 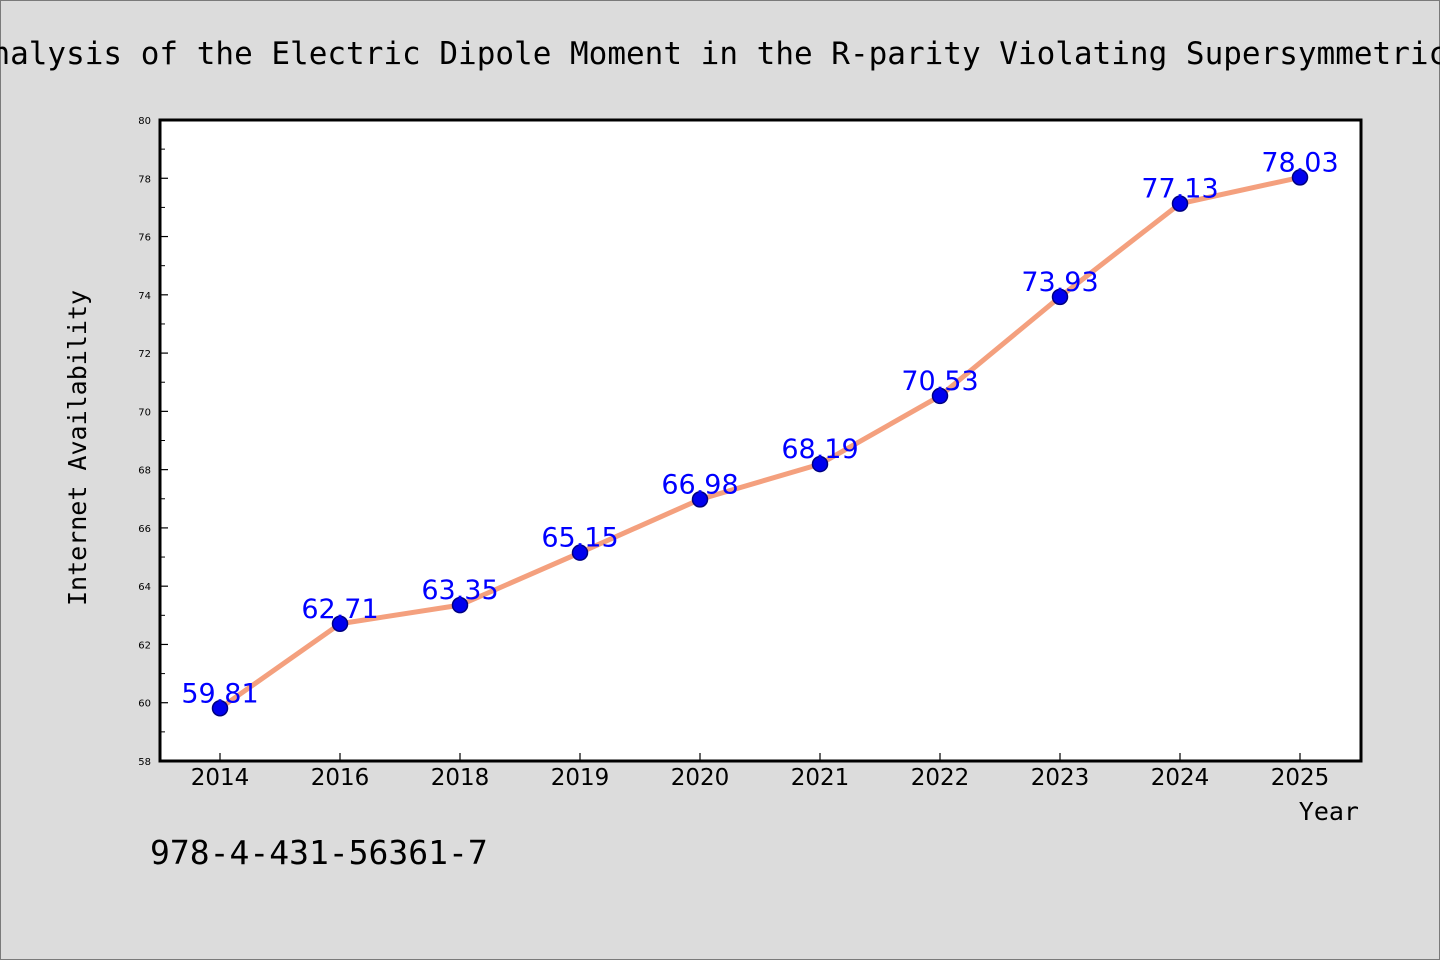 What do you see at coordinates (700, 778) in the screenshot?
I see `x-tick-label: 2020` at bounding box center [700, 778].